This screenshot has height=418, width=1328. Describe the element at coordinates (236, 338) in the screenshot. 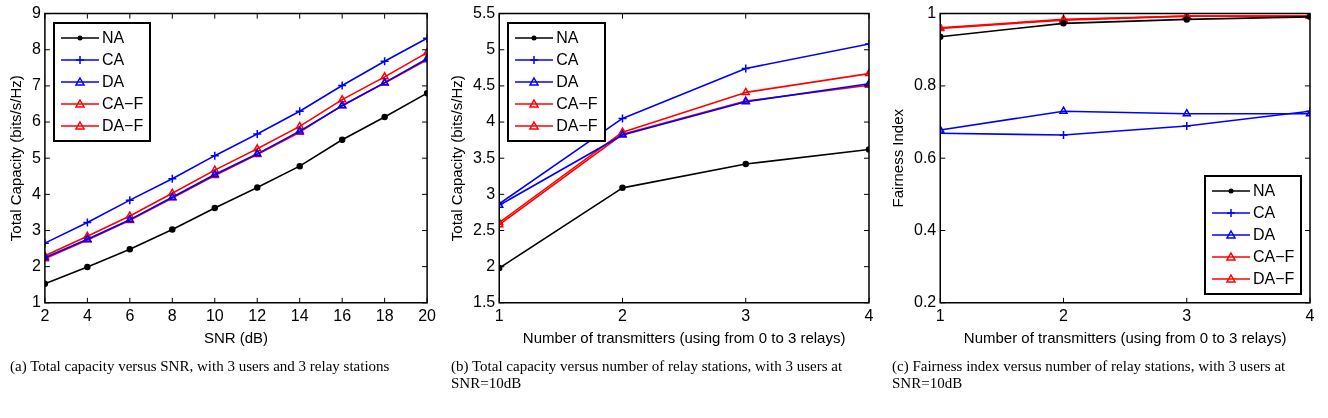

I see `x-axis-title: SNR (dB)` at that location.